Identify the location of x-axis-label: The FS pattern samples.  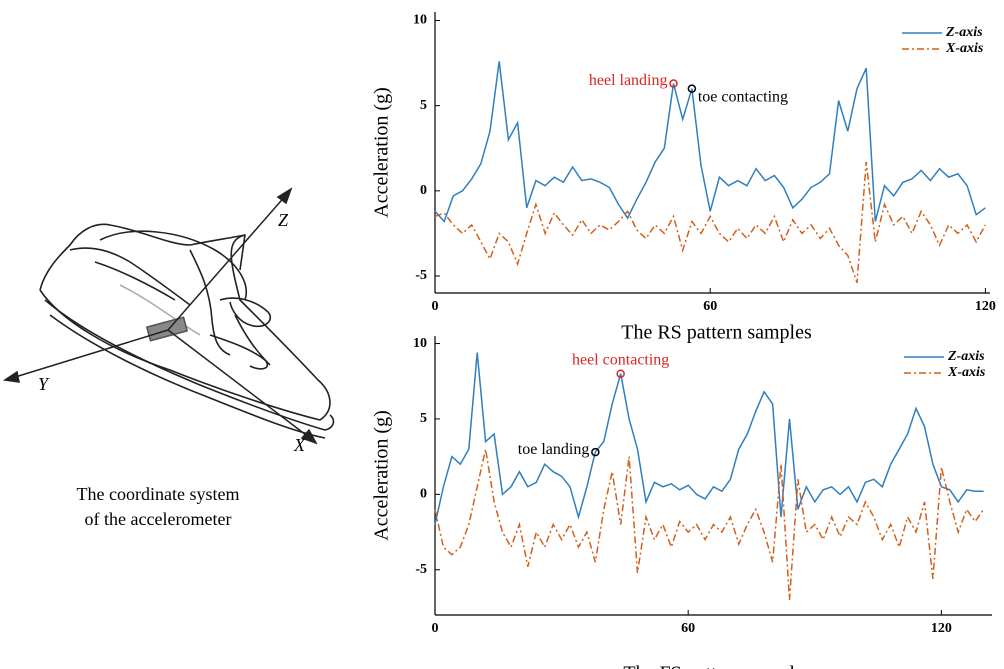
(717, 666).